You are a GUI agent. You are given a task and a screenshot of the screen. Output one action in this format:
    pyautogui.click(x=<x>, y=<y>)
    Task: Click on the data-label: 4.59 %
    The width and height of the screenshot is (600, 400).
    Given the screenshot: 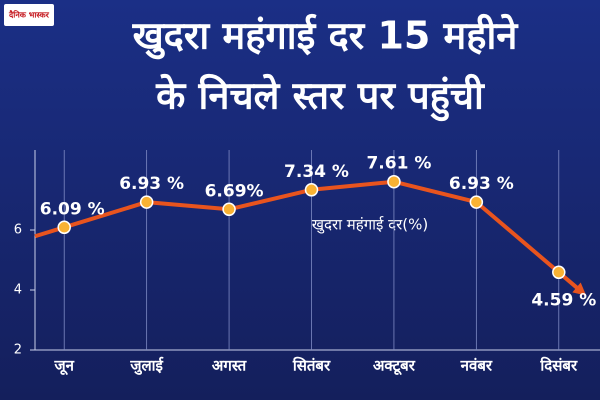 What is the action you would take?
    pyautogui.click(x=563, y=300)
    